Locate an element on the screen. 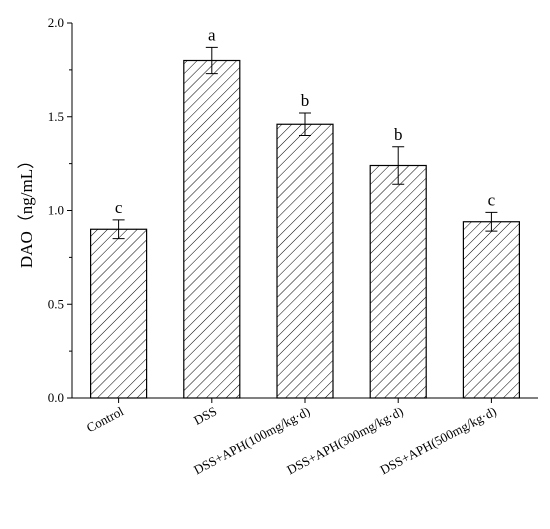 The height and width of the screenshot is (529, 550). x-tick-label: DSS is located at coordinates (205, 415).